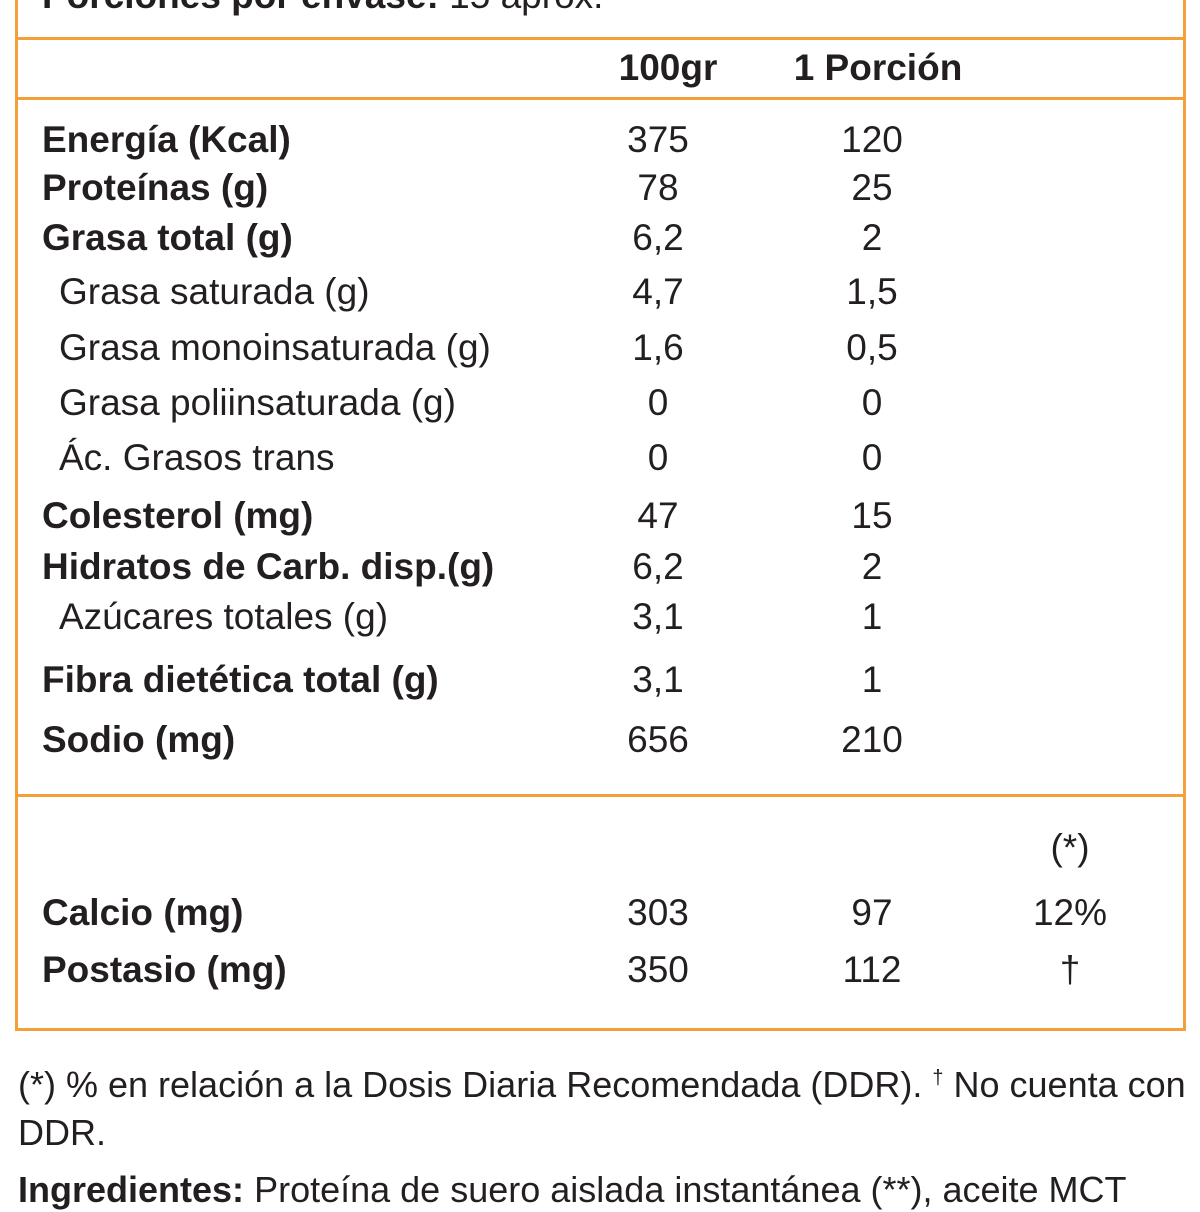  I want to click on column-header: 100gr, so click(668, 67).